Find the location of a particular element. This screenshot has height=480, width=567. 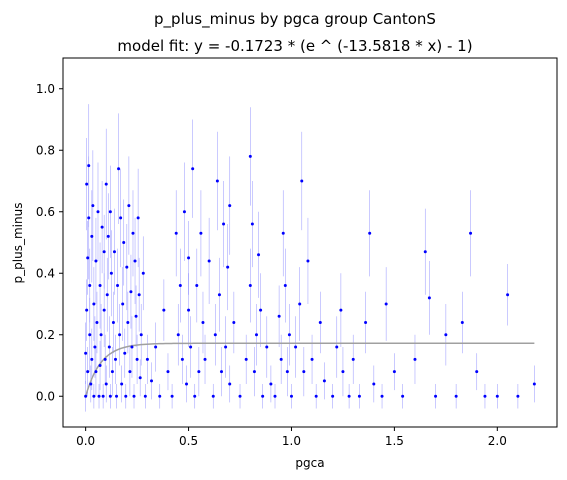

x-axis-ticks: 0.0 0.5 1.0 1.5 2.0 is located at coordinates (291, 437).